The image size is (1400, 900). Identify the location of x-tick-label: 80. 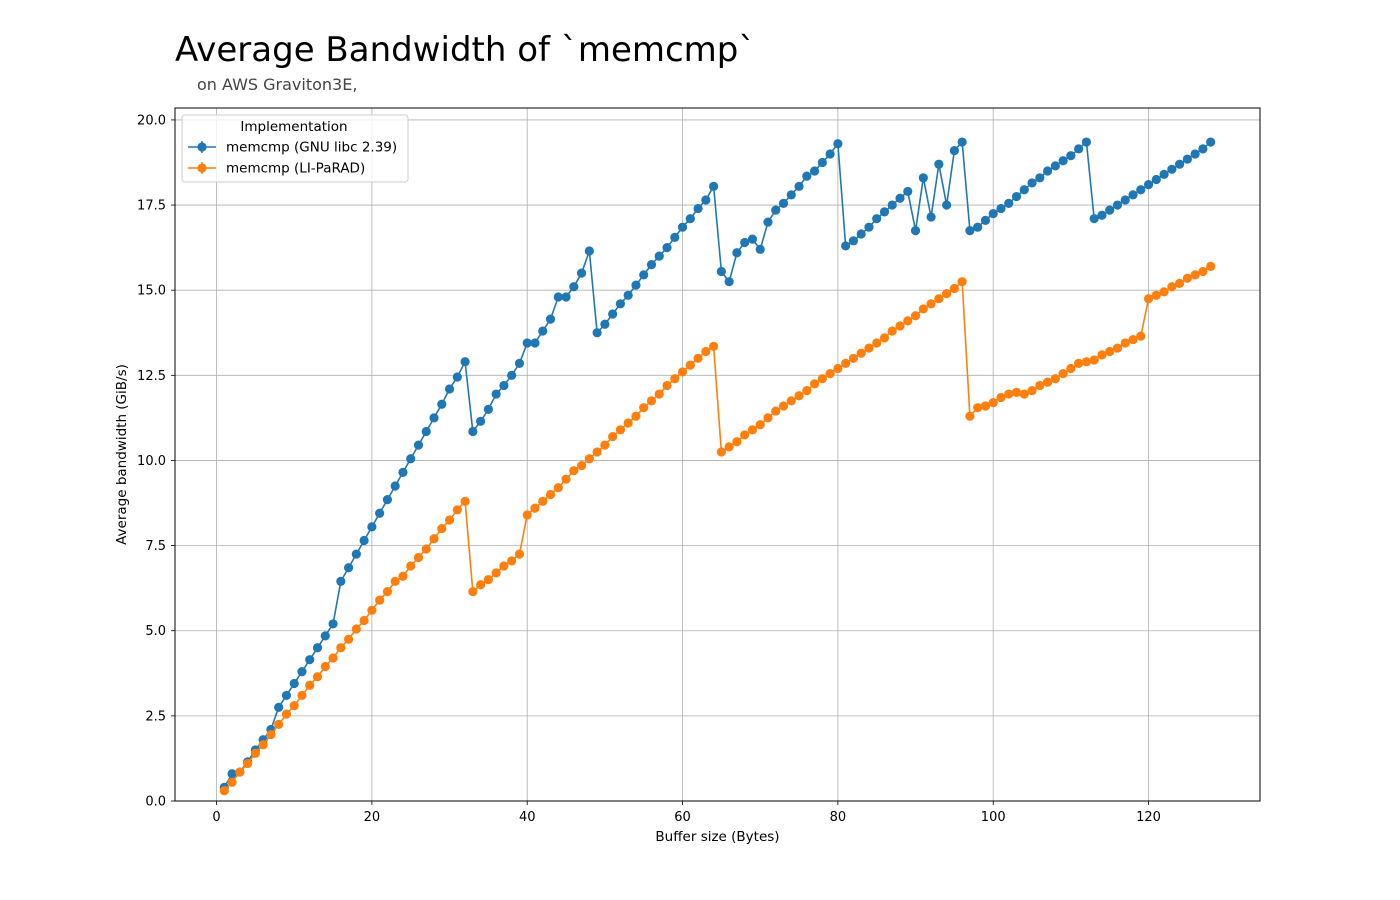
(838, 817).